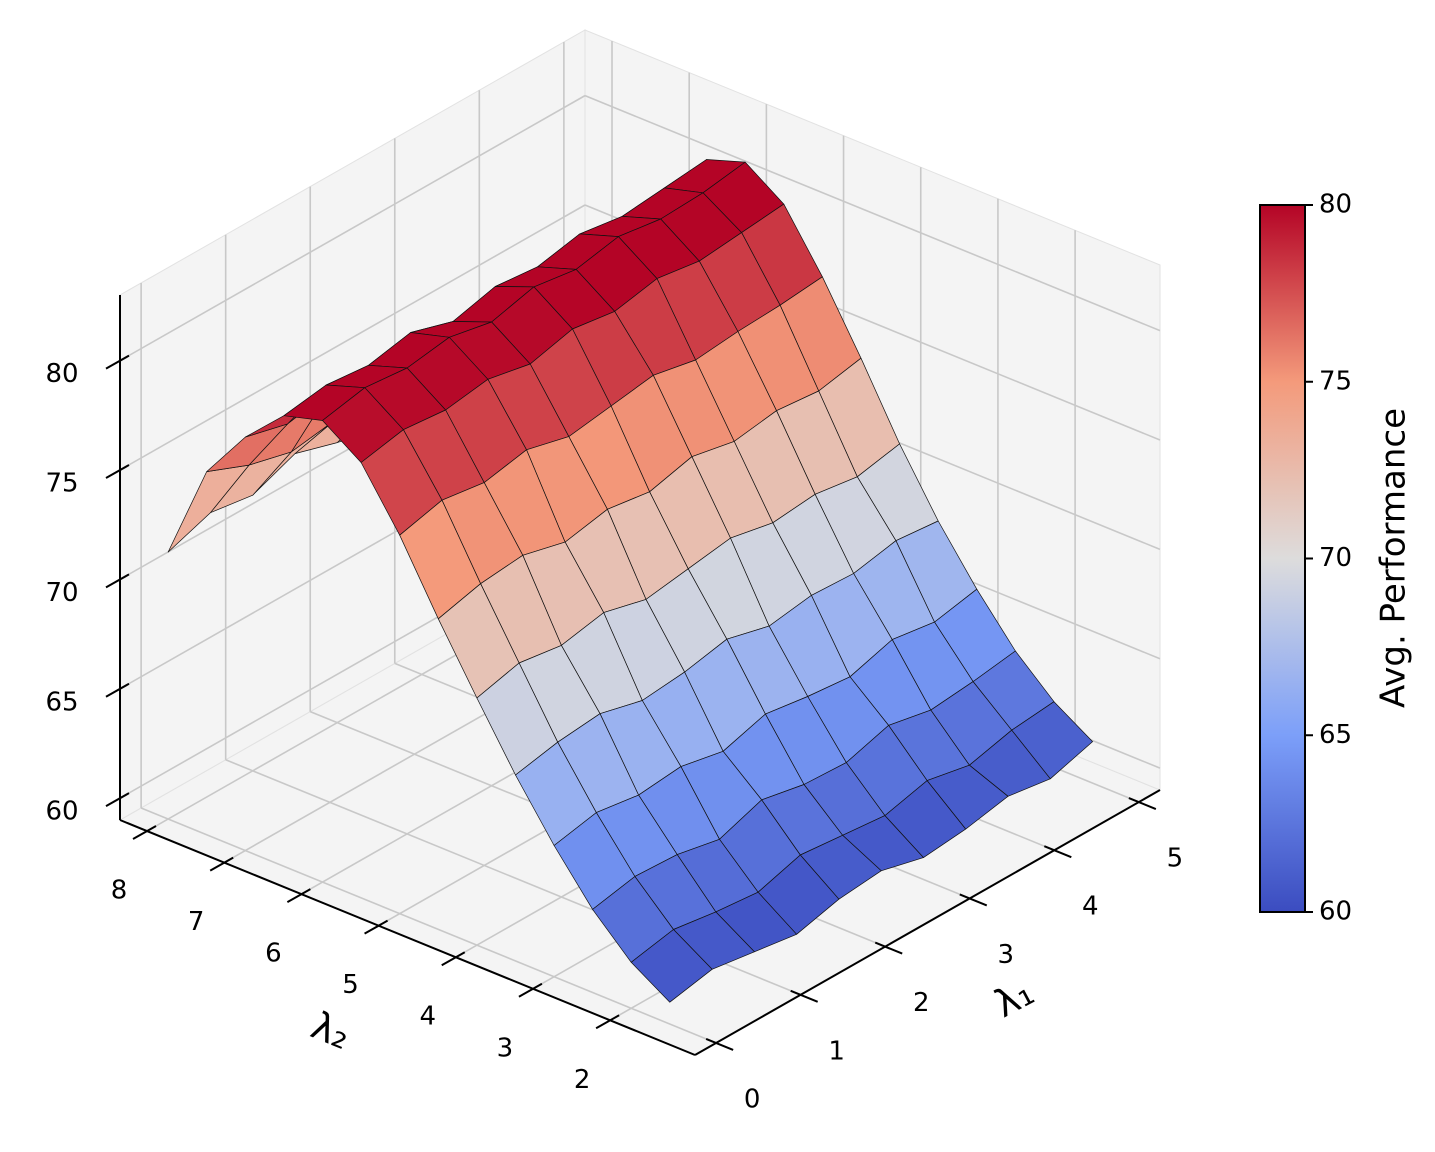 Image resolution: width=1435 pixels, height=1152 pixels. What do you see at coordinates (61, 812) in the screenshot?
I see `z-tick-label: 60` at bounding box center [61, 812].